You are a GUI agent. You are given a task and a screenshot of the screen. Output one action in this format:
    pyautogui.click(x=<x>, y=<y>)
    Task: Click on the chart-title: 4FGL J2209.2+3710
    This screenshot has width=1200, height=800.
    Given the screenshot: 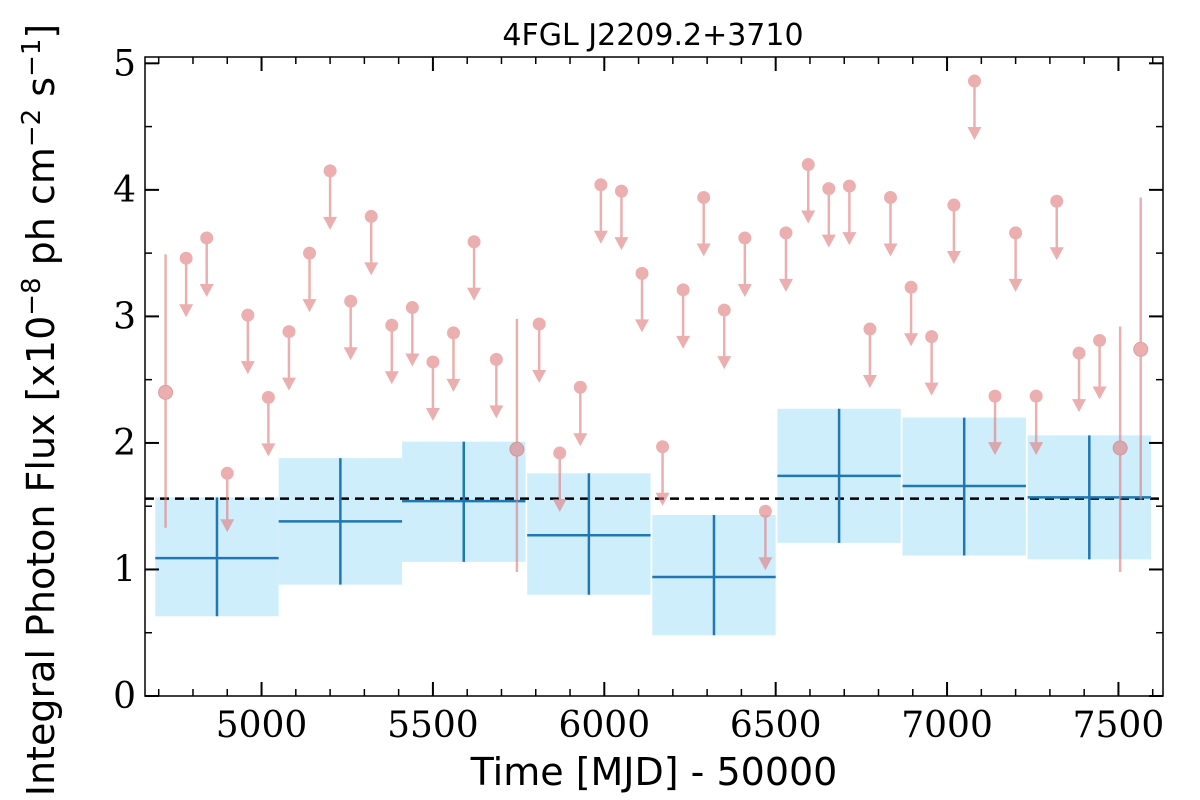 What is the action you would take?
    pyautogui.click(x=652, y=35)
    